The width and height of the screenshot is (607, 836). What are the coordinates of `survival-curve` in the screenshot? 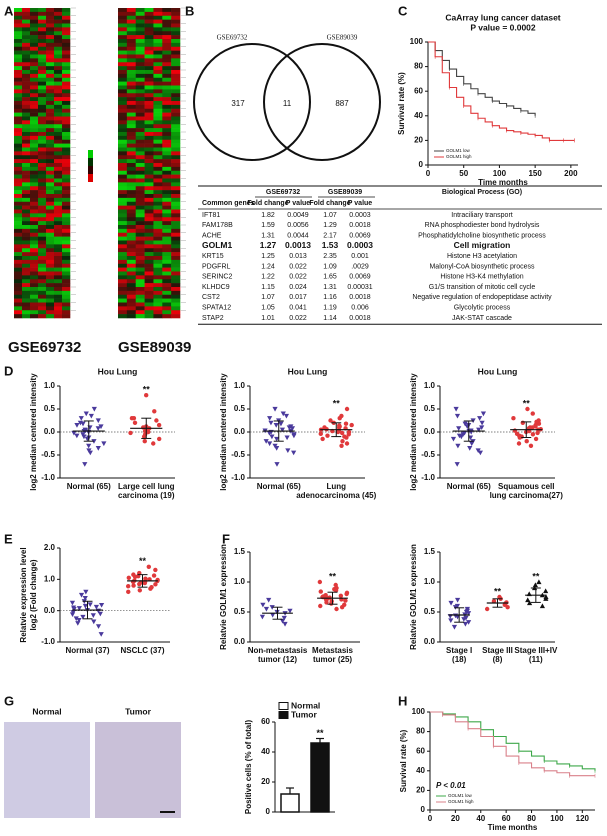 It's located at (482, 78).